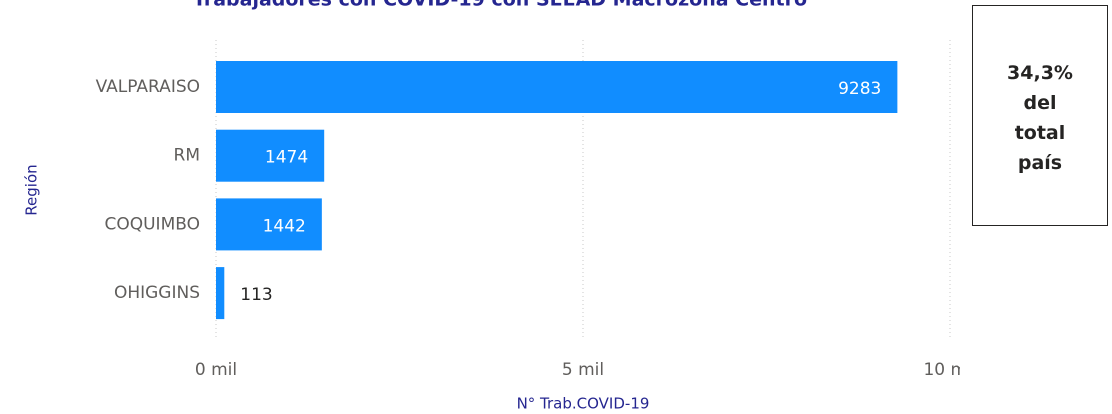 This screenshot has height=414, width=1112. Describe the element at coordinates (216, 370) in the screenshot. I see `x-tick-label: 0 mil` at that location.